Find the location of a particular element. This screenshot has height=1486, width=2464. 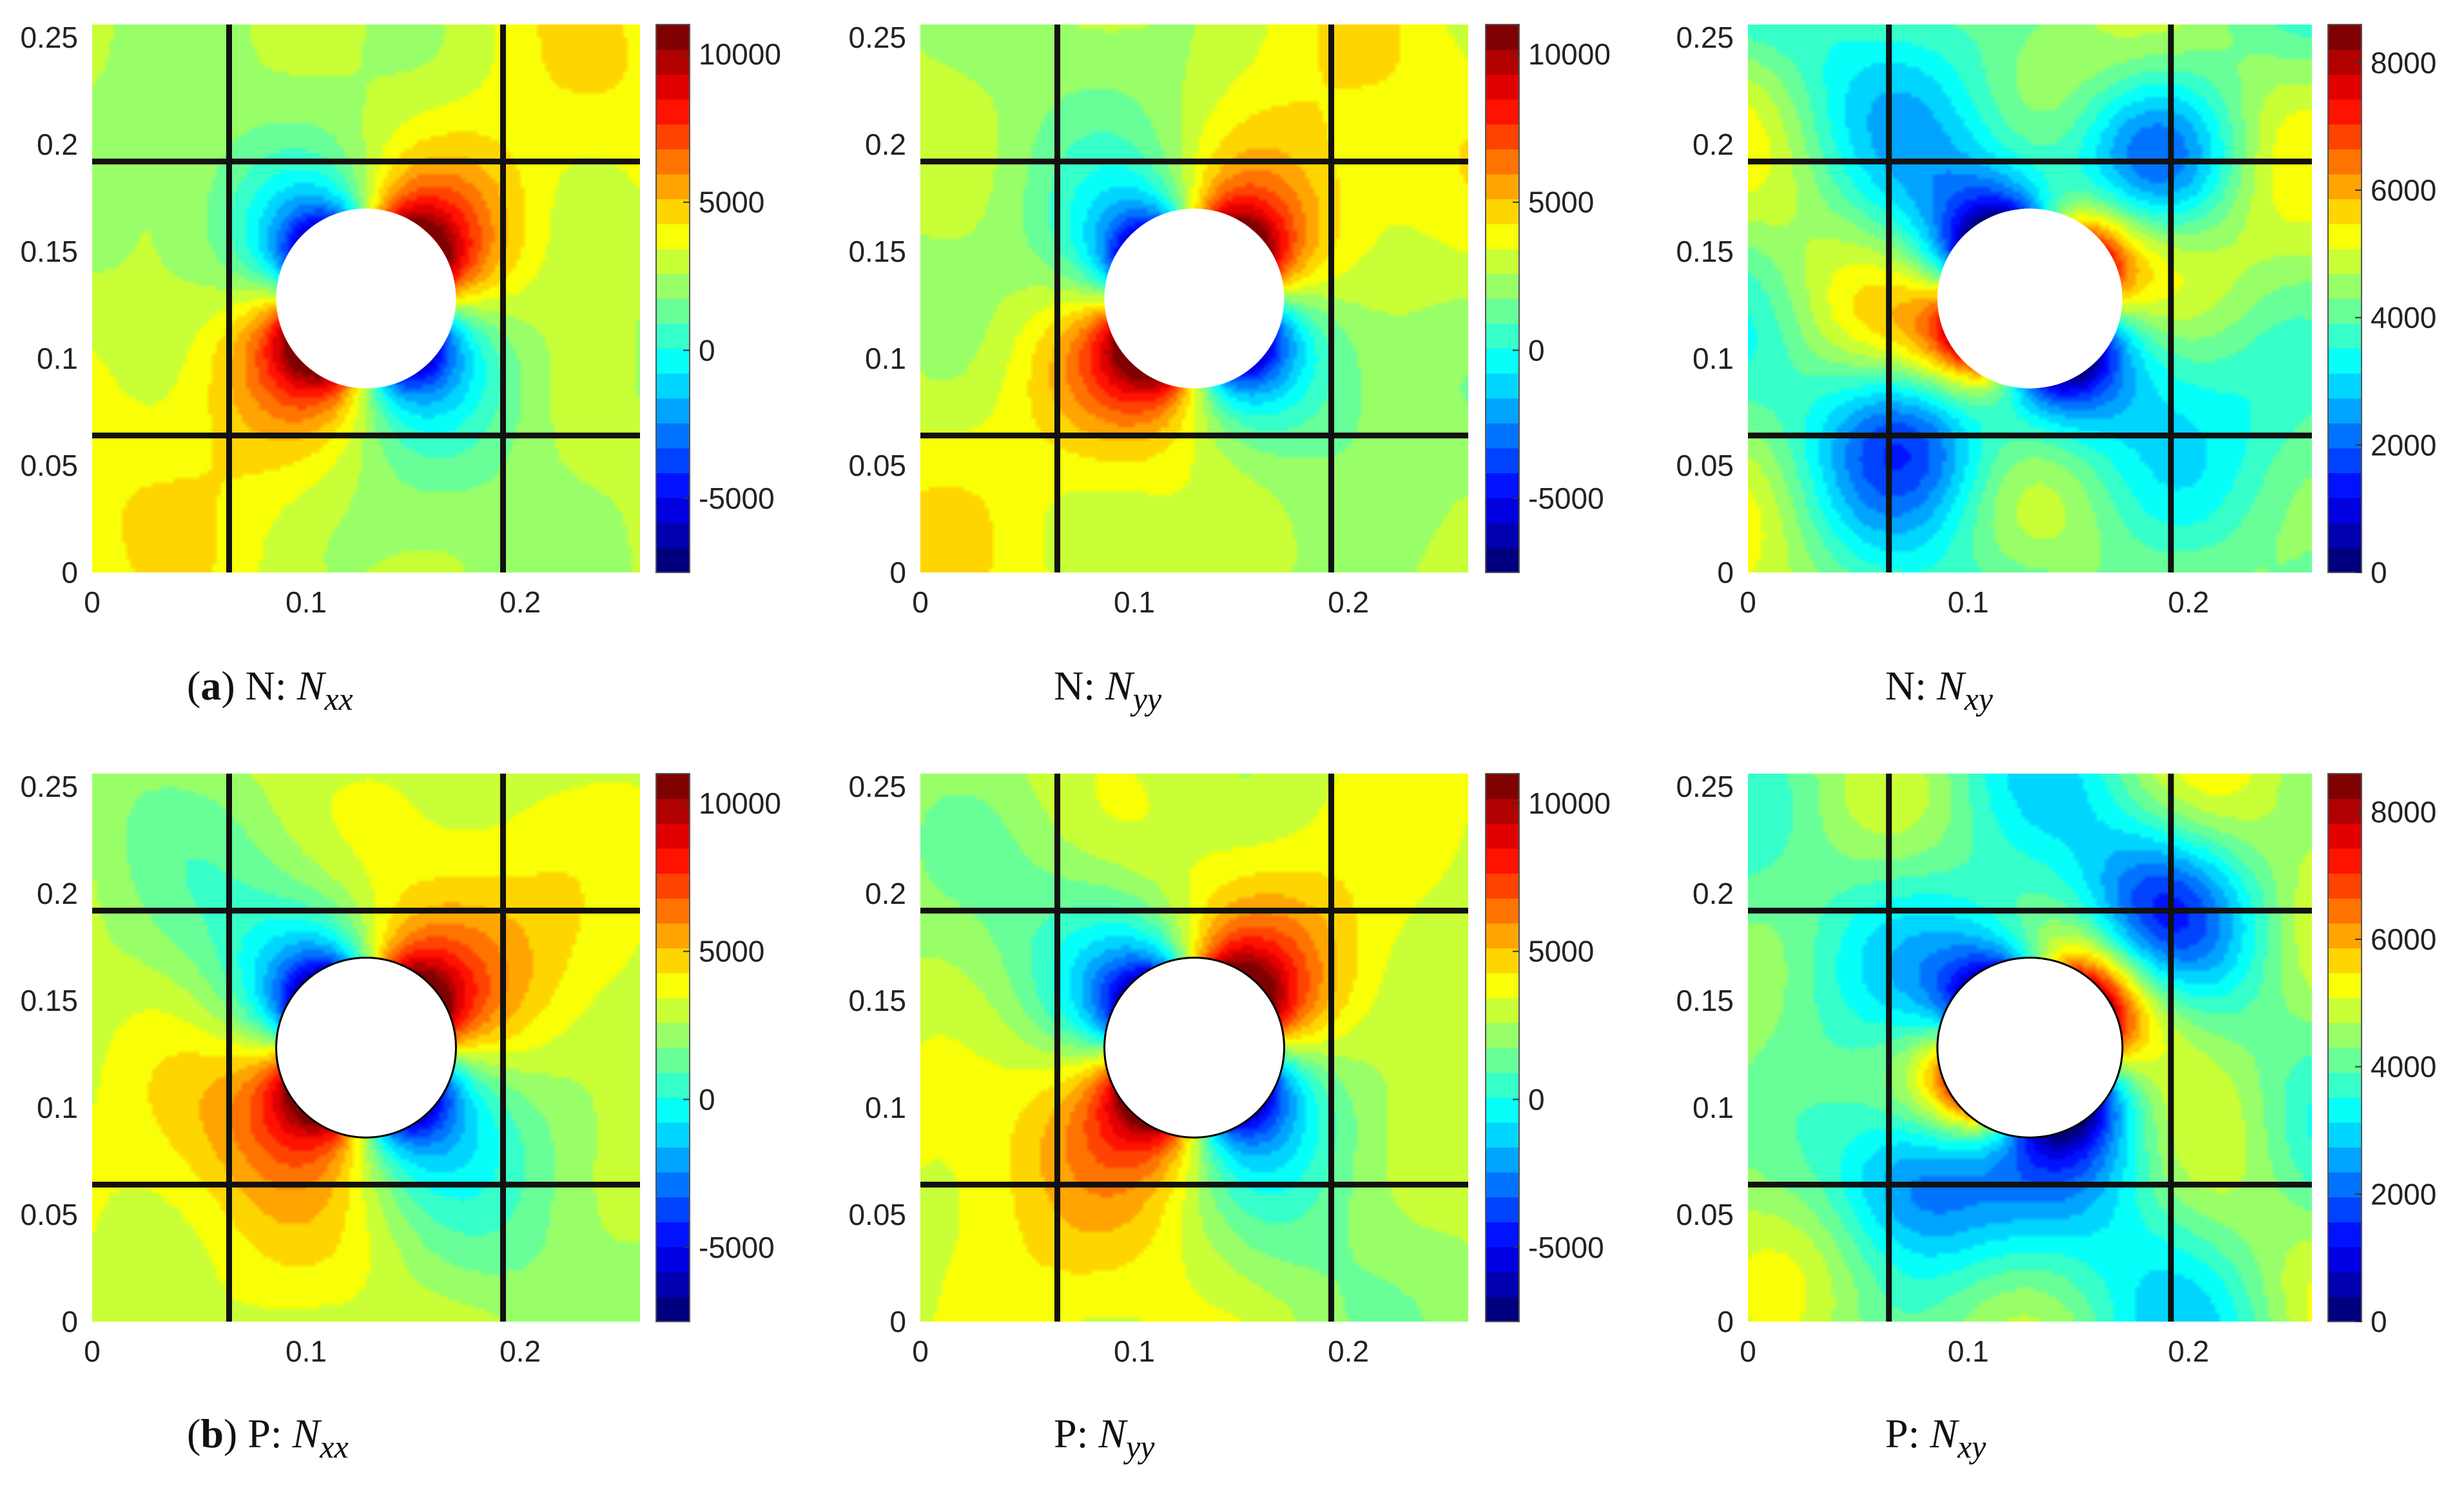

colorbar-tick-label: 6000 is located at coordinates (2404, 939).